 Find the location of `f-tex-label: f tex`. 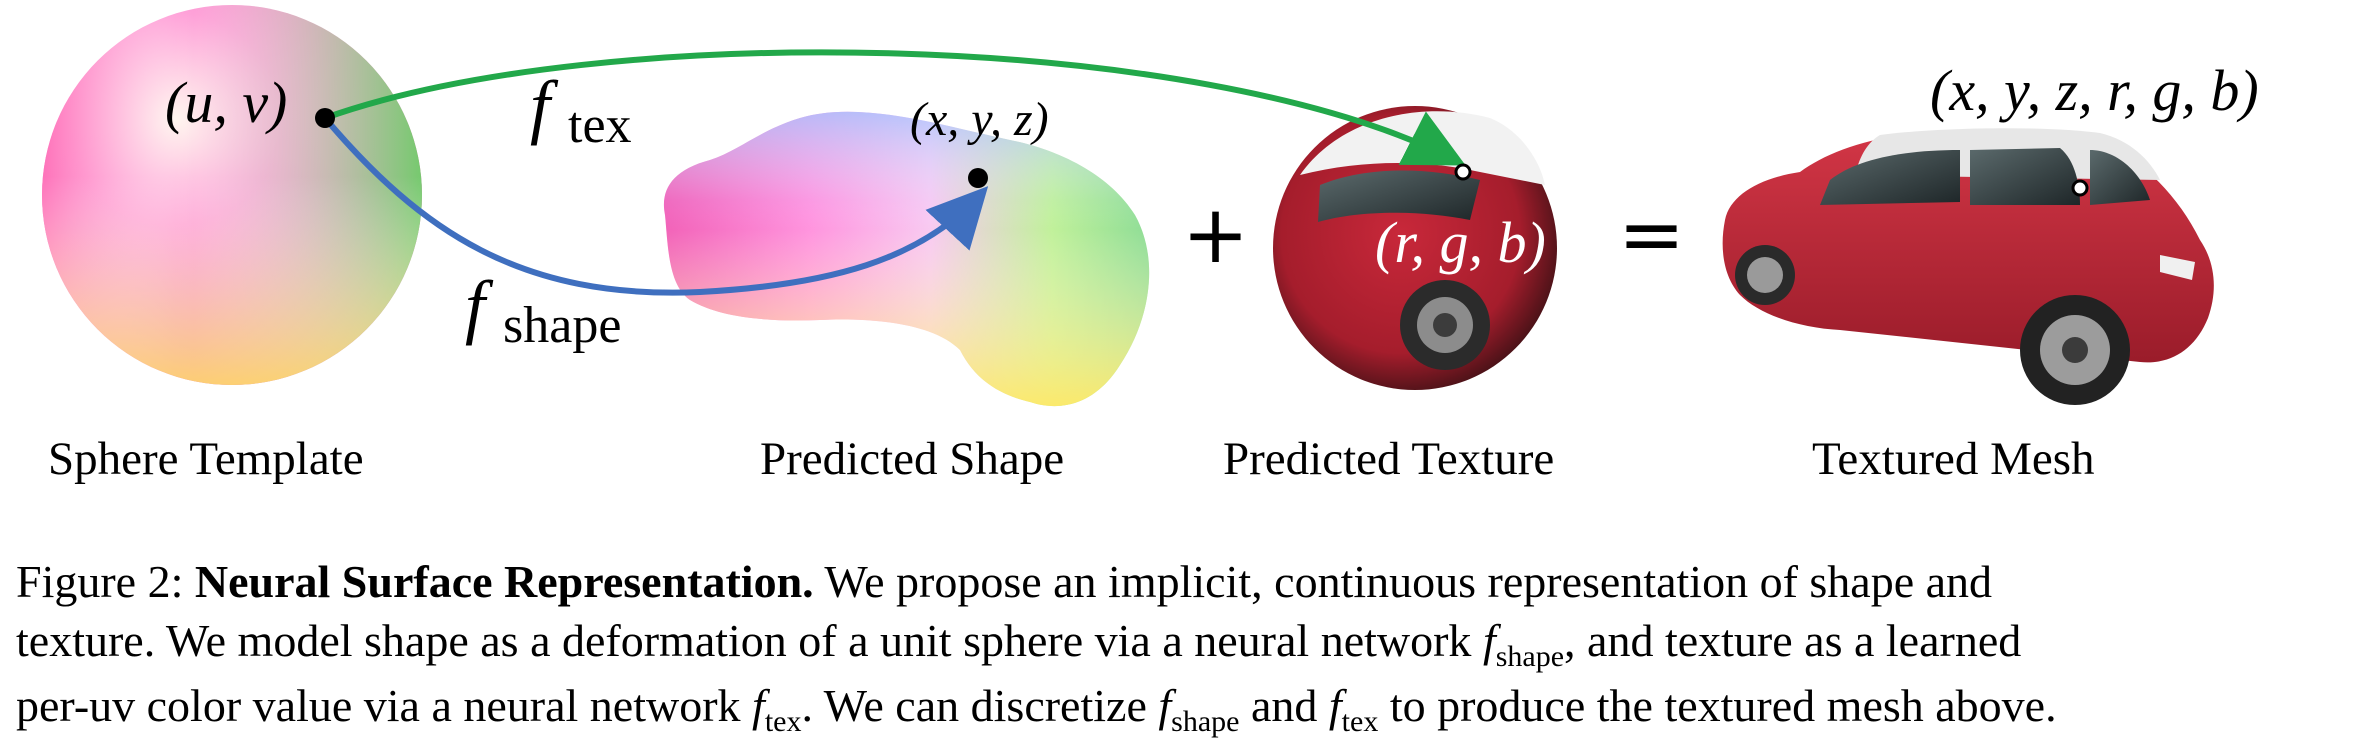

f-tex-label: f tex is located at coordinates (581, 110).